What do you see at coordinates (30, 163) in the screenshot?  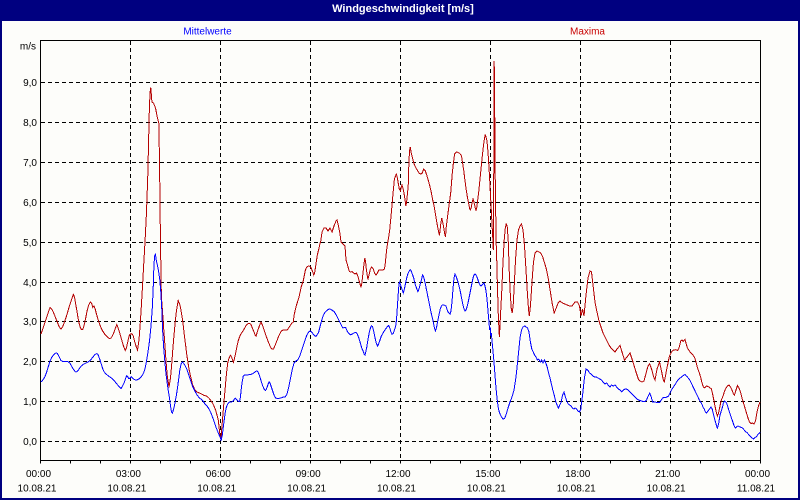 I see `svg-text: 7,0` at bounding box center [30, 163].